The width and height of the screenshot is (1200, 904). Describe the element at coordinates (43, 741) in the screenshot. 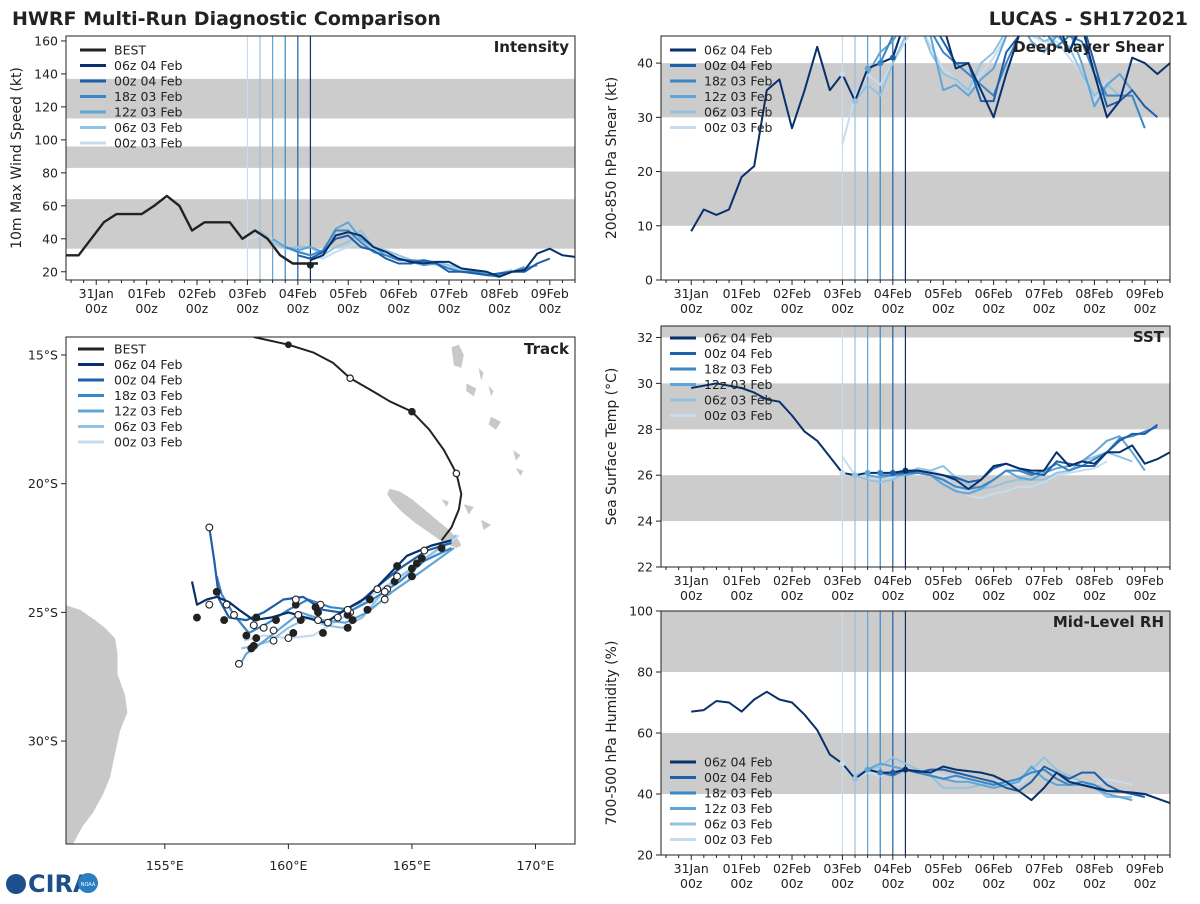

I see `lat-tick-label: 30°S` at that location.